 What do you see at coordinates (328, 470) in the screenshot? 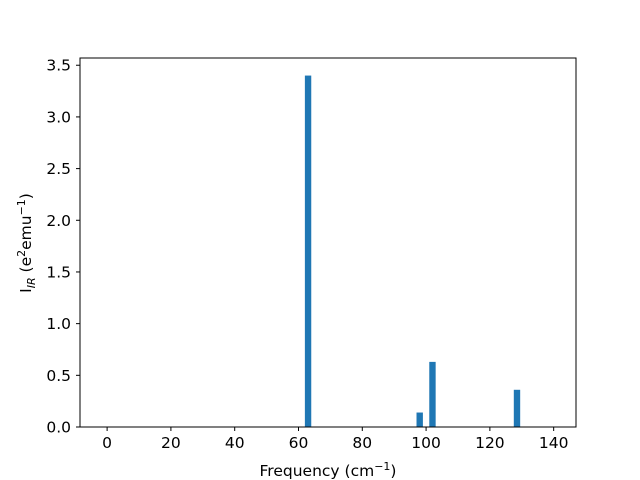
I see `x-axis-label: Frequency (cm−1)` at bounding box center [328, 470].